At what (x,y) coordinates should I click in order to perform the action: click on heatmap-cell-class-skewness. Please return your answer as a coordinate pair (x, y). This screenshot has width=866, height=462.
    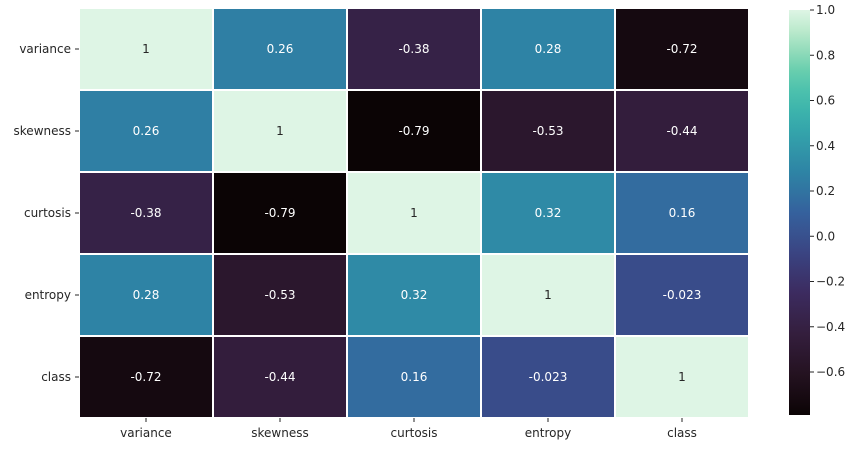
    Looking at the image, I should click on (280, 377).